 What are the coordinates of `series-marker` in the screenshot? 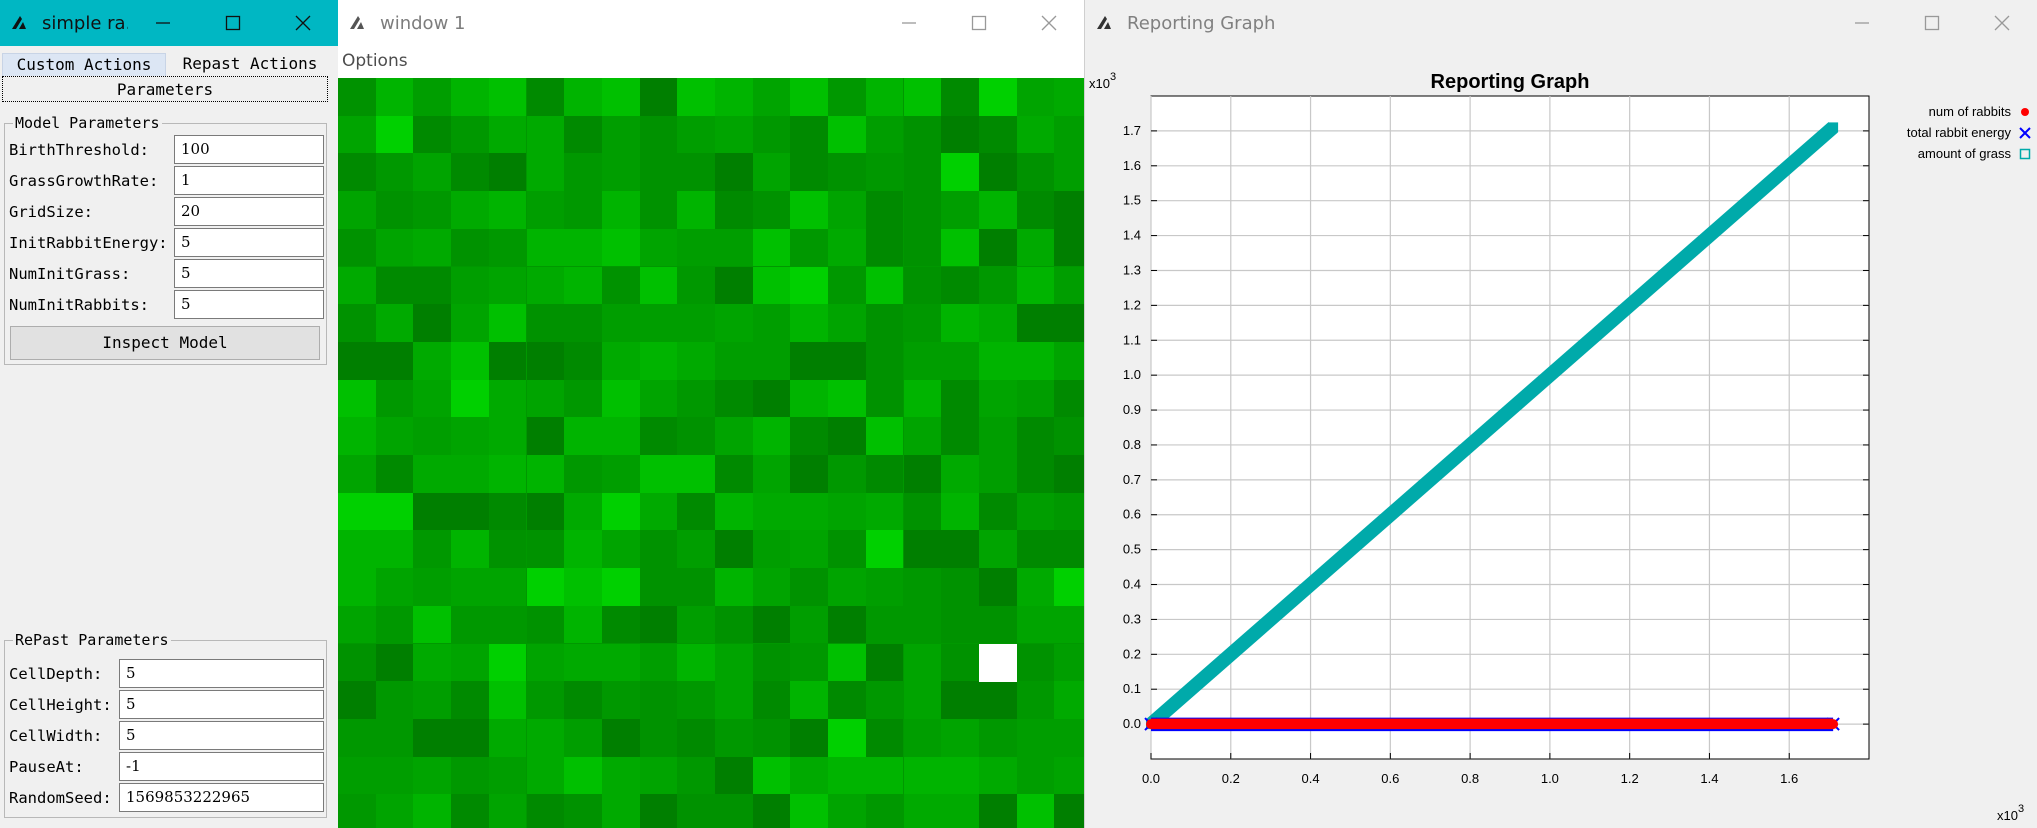 It's located at (1833, 724).